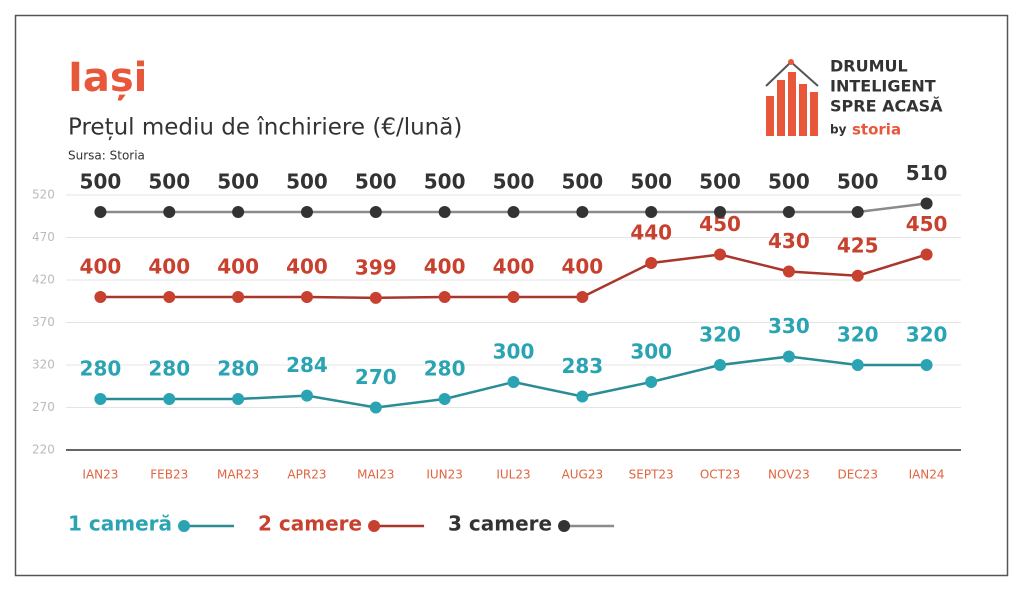  Describe the element at coordinates (927, 173) in the screenshot. I see `data-label: 510` at that location.